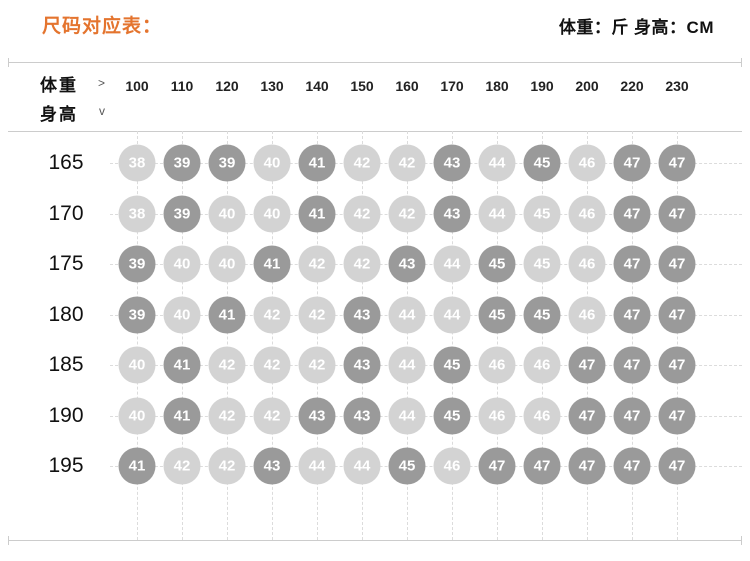 Image resolution: width=750 pixels, height=561 pixels. What do you see at coordinates (66, 162) in the screenshot?
I see `height-row-label: 165` at bounding box center [66, 162].